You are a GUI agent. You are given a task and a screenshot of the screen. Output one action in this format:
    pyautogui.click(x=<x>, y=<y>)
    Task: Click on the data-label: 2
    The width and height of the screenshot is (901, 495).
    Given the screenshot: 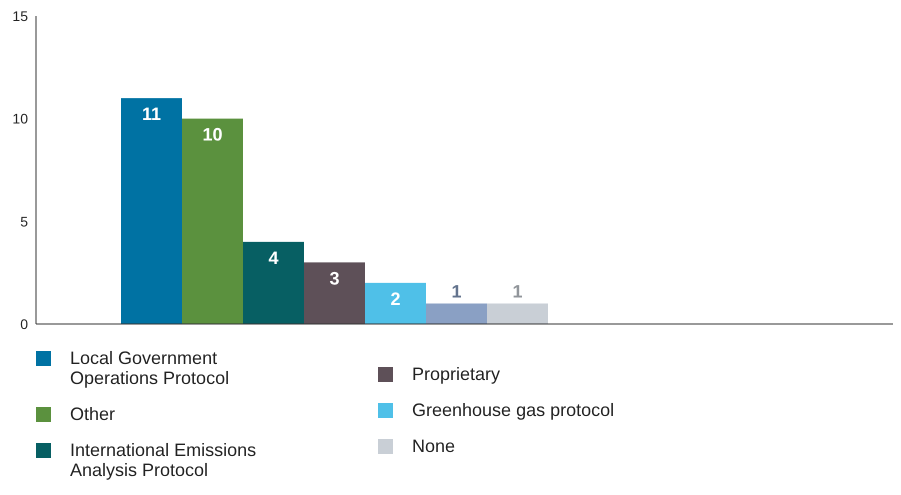 What is the action you would take?
    pyautogui.click(x=395, y=298)
    